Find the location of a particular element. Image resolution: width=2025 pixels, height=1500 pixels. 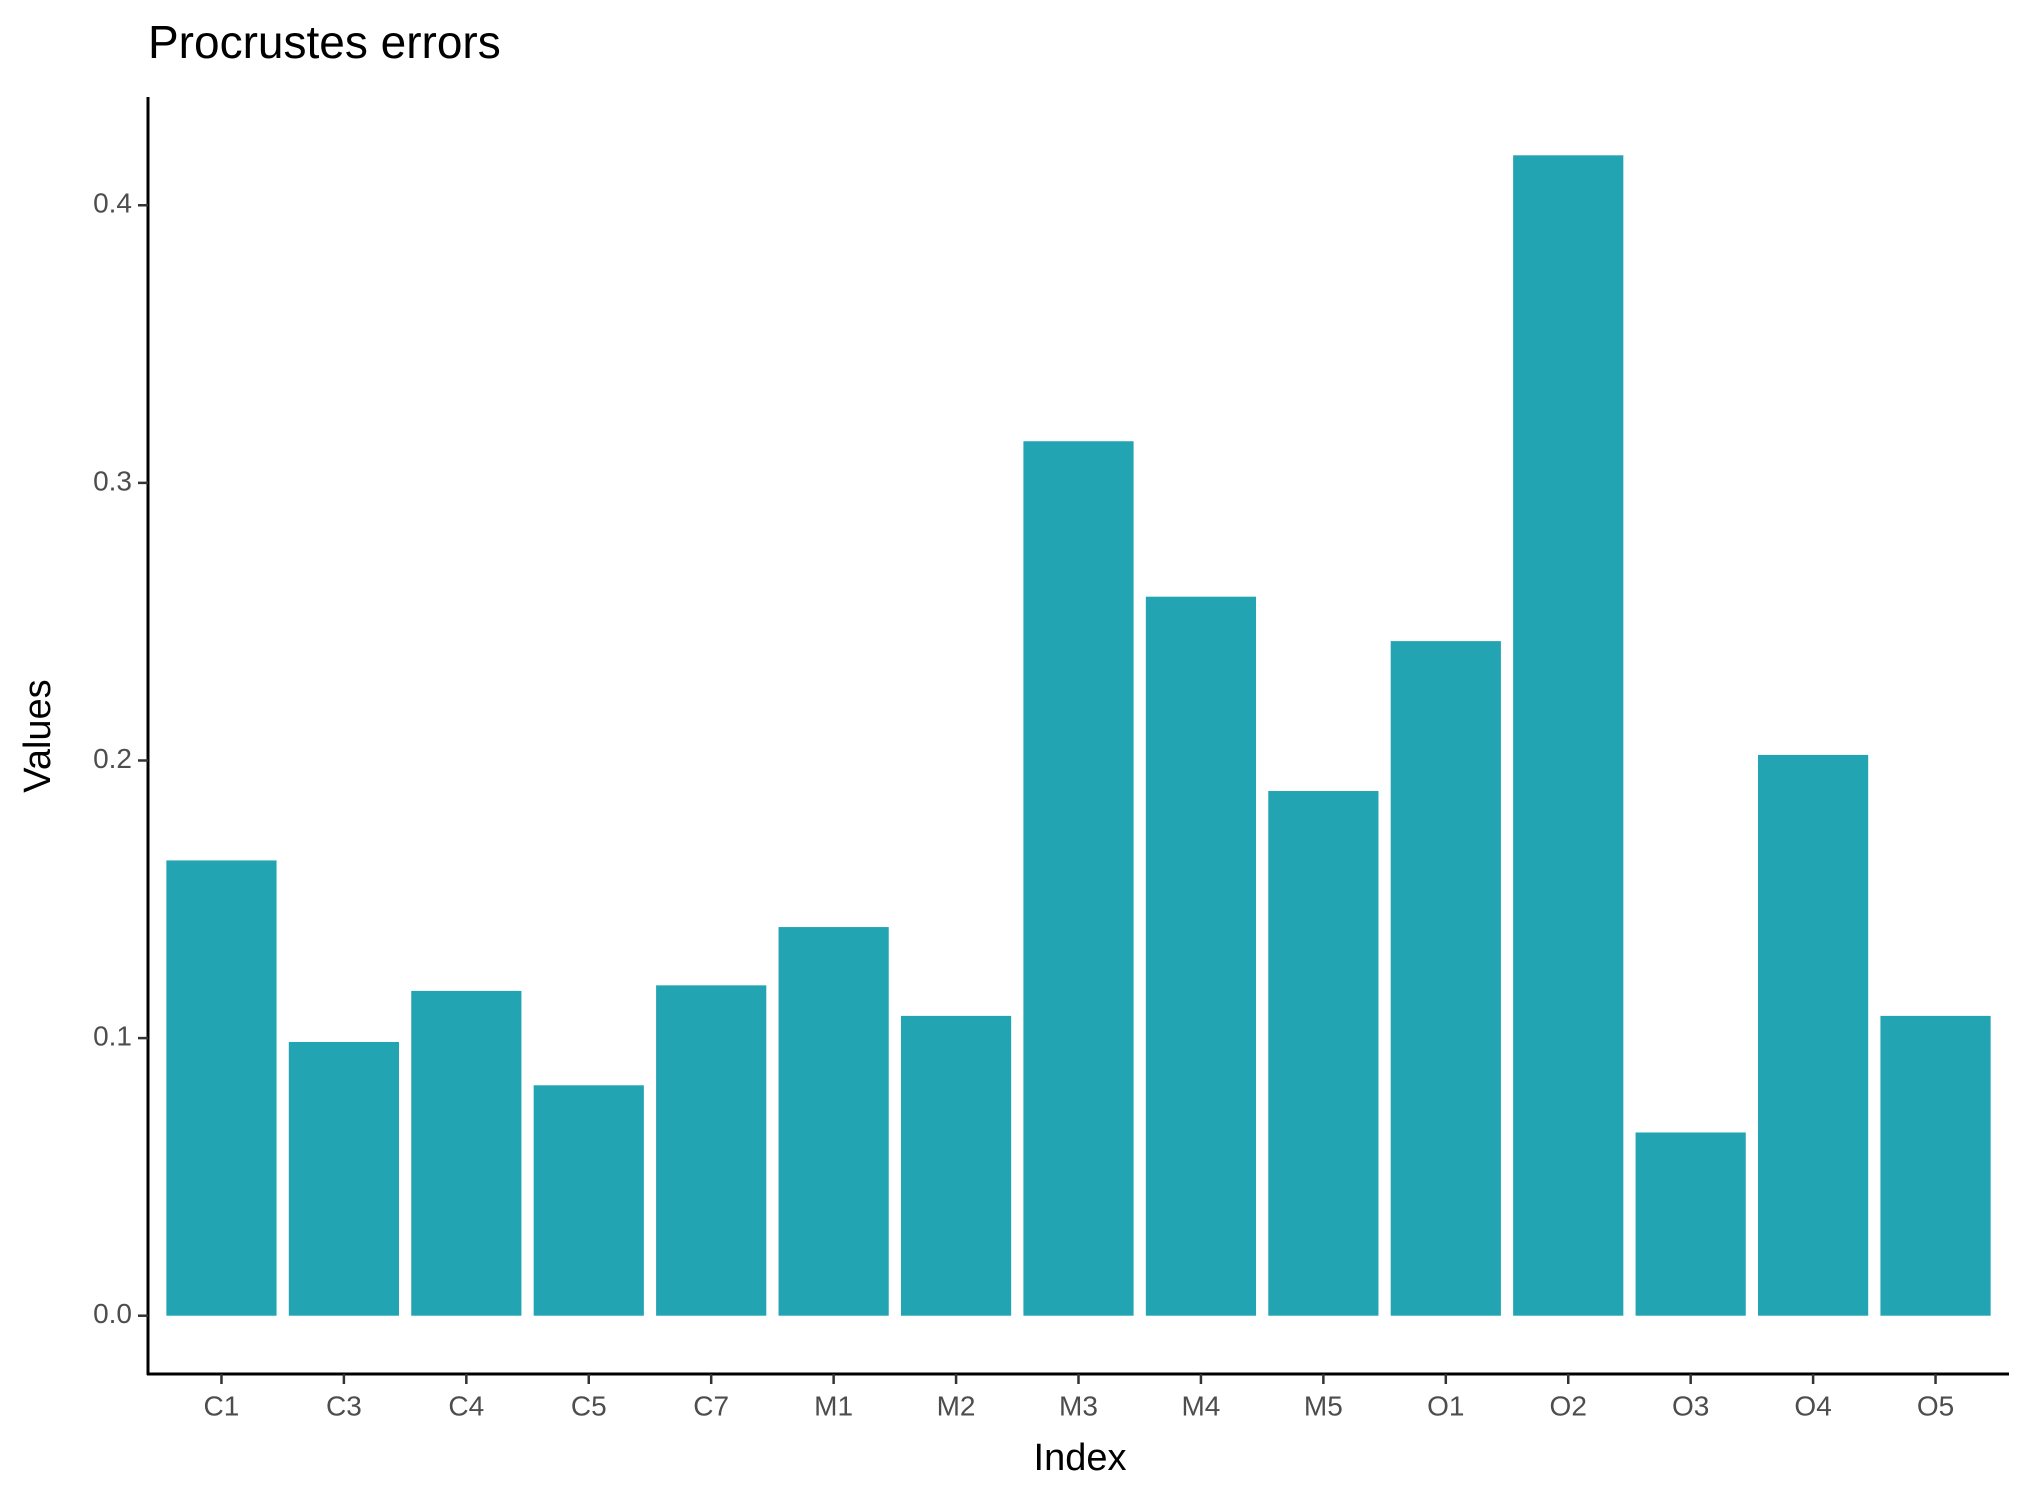

y-tick-label: 0.1 is located at coordinates (112, 1035).